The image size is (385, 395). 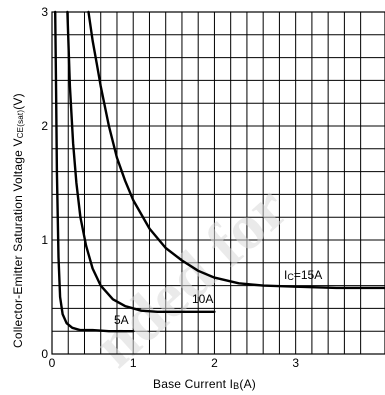 What do you see at coordinates (247, 384) in the screenshot?
I see `x-axis-label-unit: (A)` at bounding box center [247, 384].